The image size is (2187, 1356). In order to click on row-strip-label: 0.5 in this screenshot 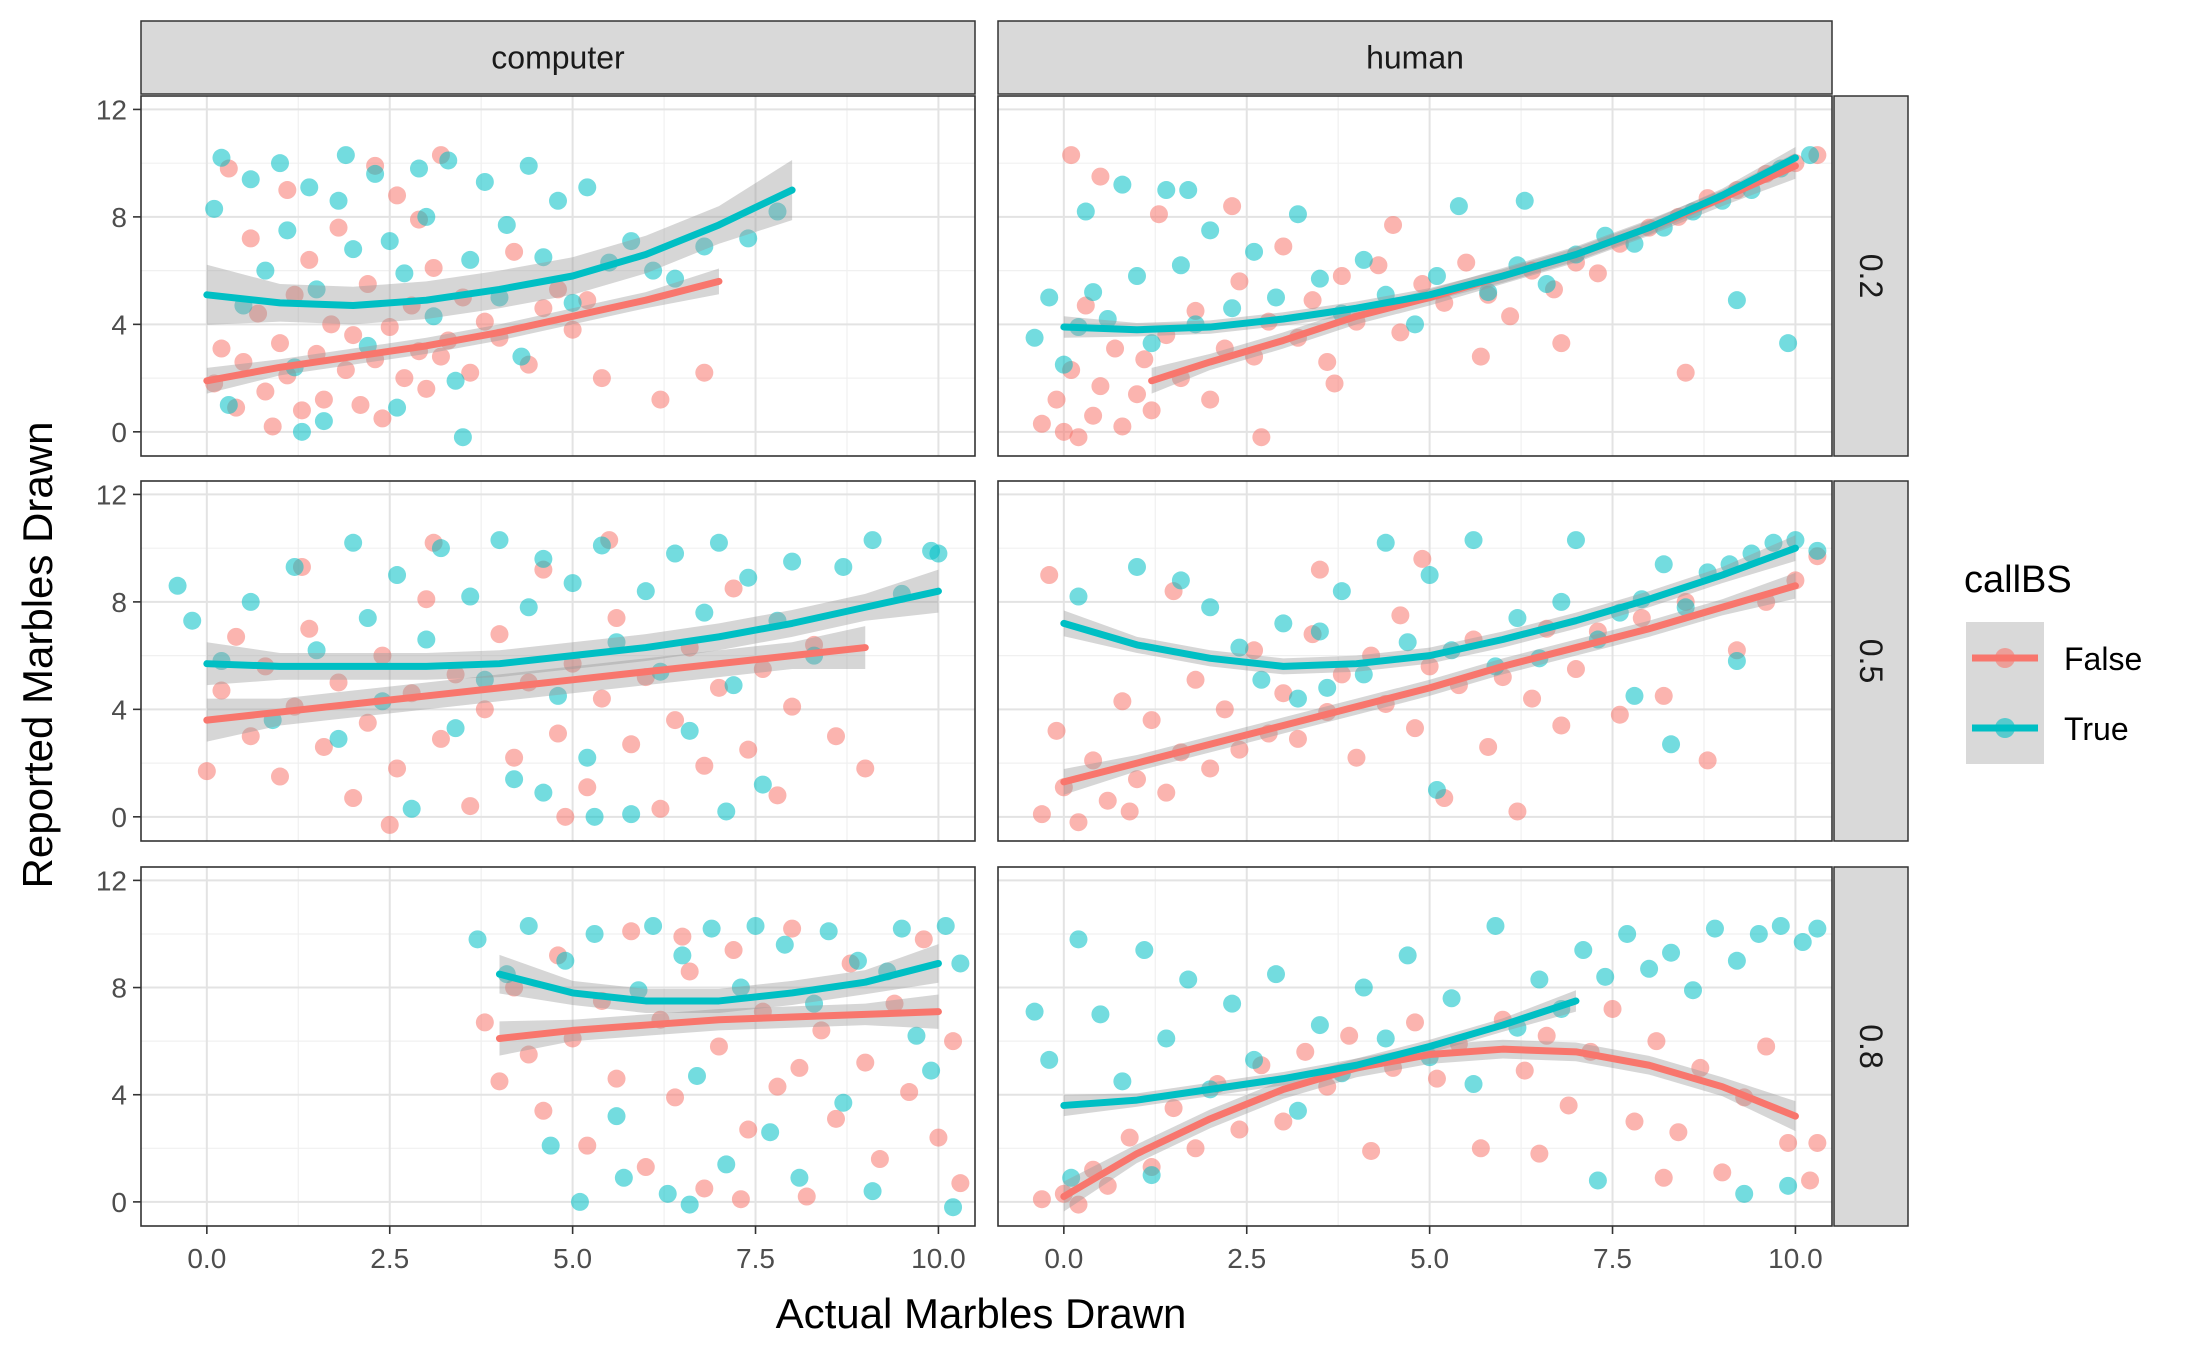, I will do `click(1871, 661)`.